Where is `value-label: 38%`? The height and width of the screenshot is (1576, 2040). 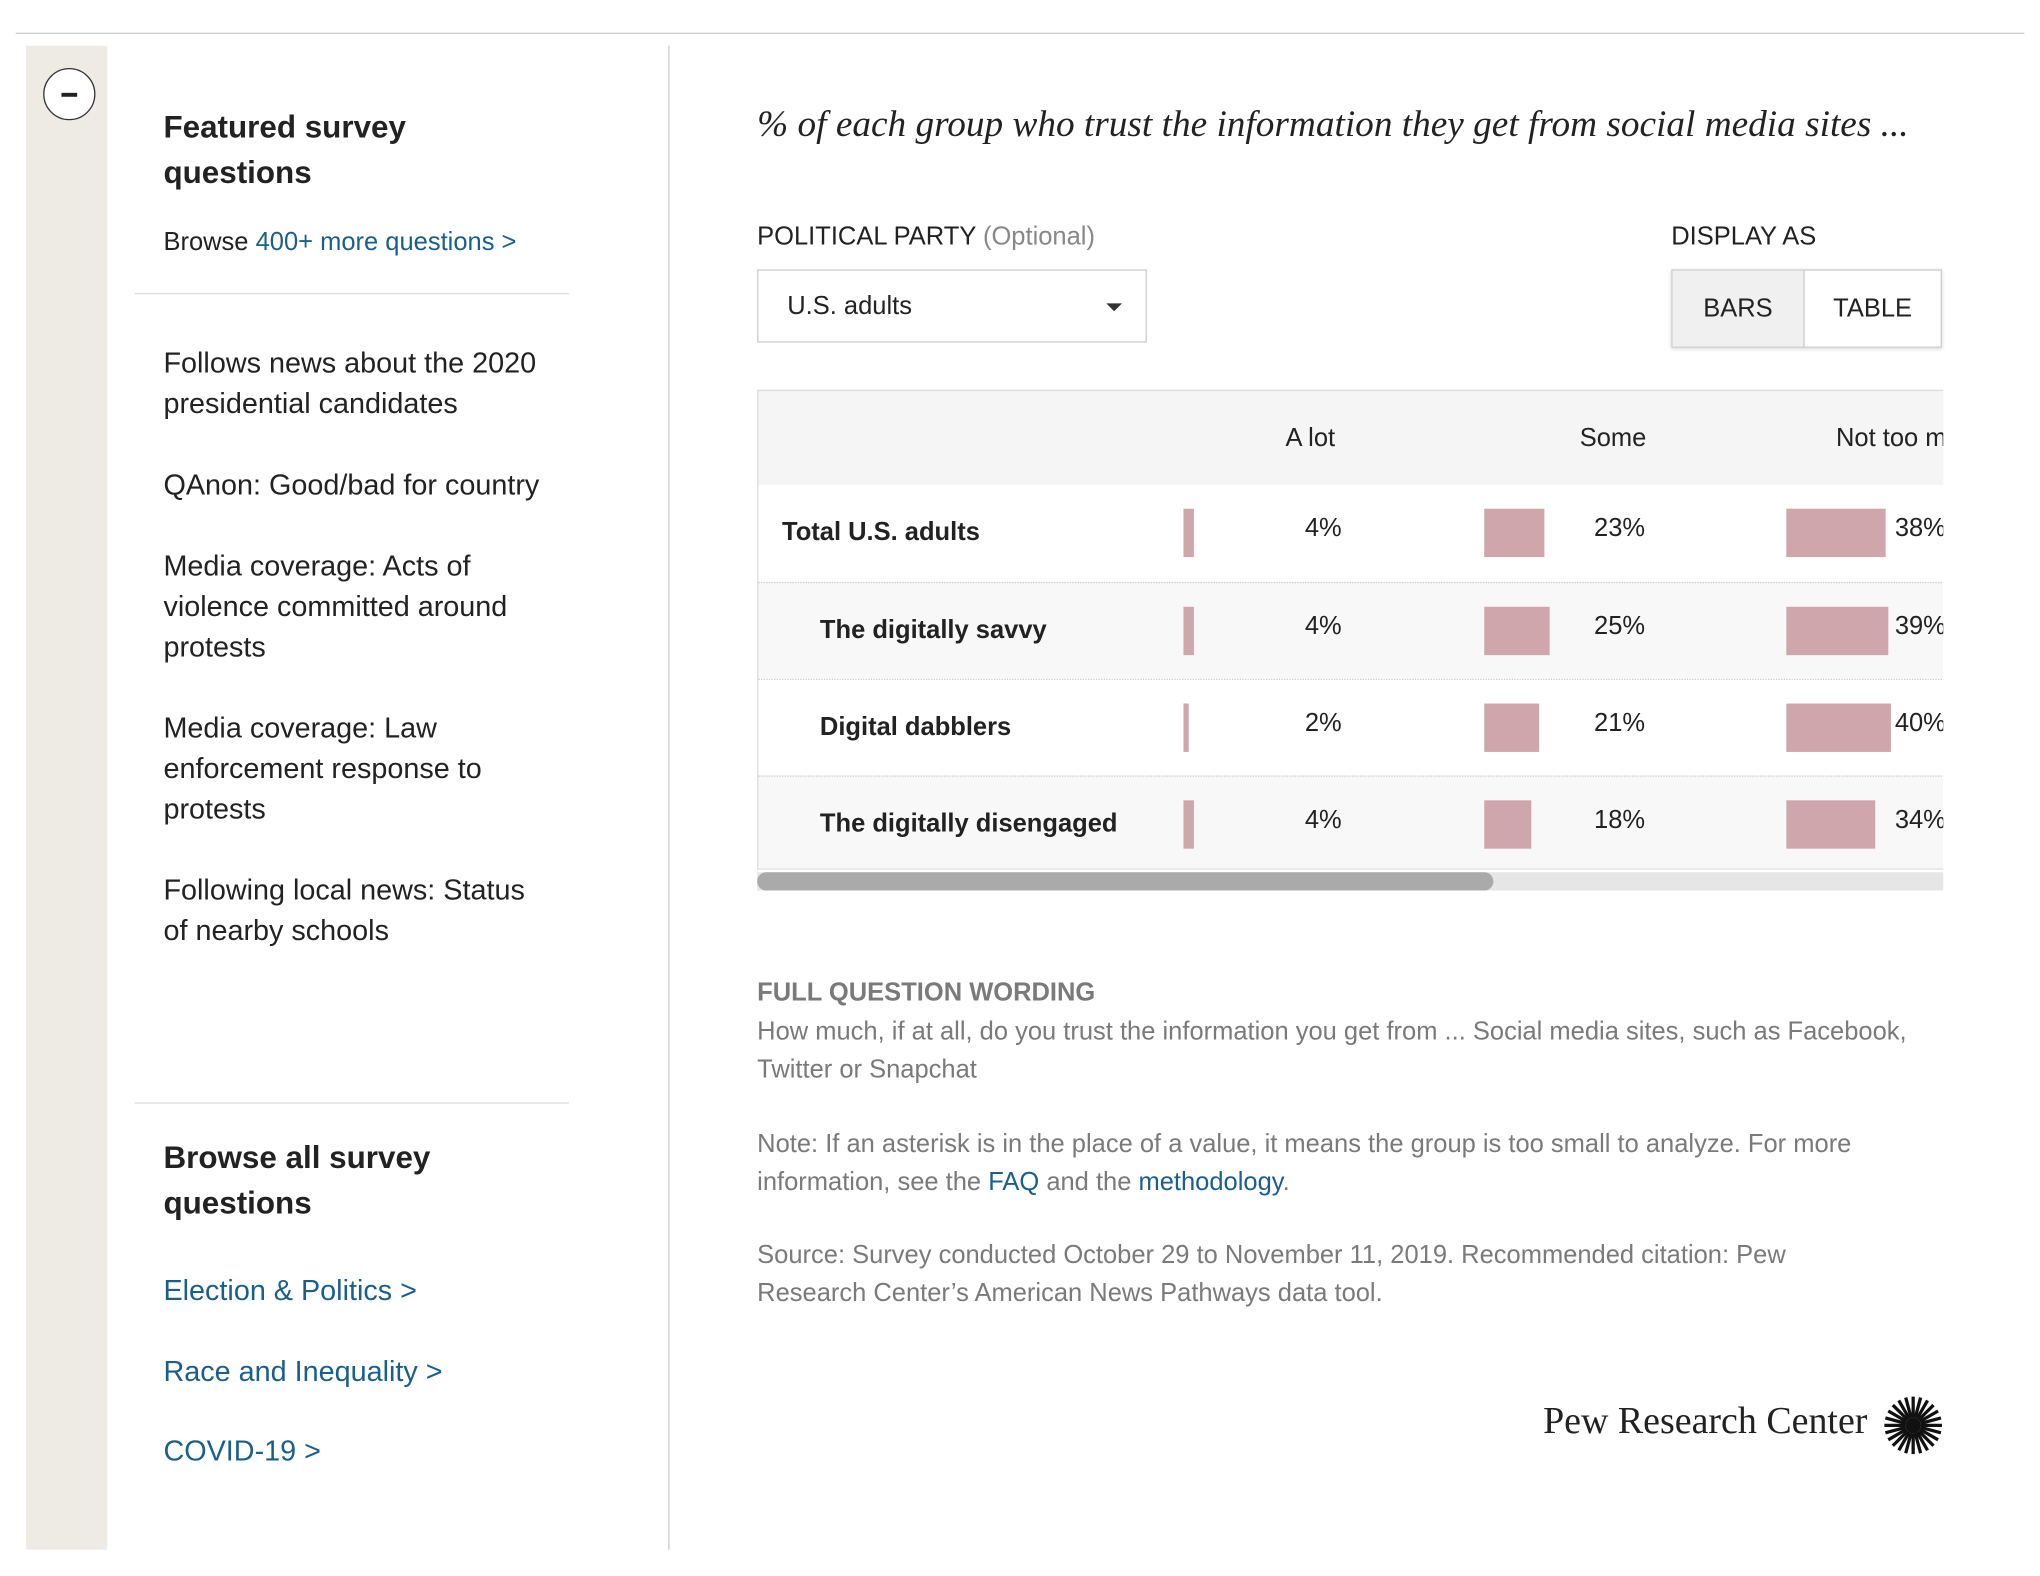 value-label: 38% is located at coordinates (1919, 528).